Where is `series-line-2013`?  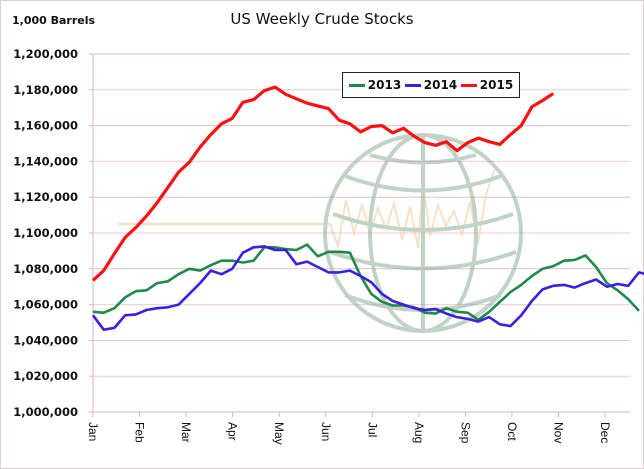
series-line-2013 is located at coordinates (366, 282).